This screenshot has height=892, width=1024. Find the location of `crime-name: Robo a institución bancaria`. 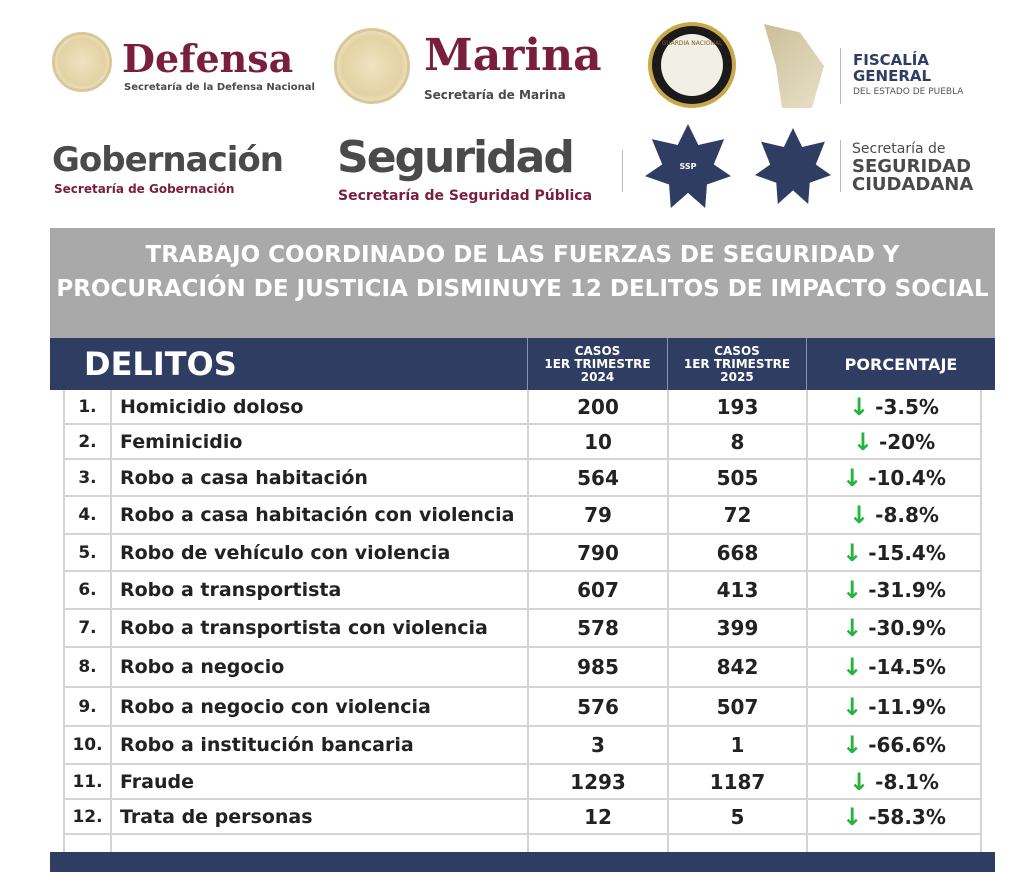

crime-name: Robo a institución bancaria is located at coordinates (318, 745).